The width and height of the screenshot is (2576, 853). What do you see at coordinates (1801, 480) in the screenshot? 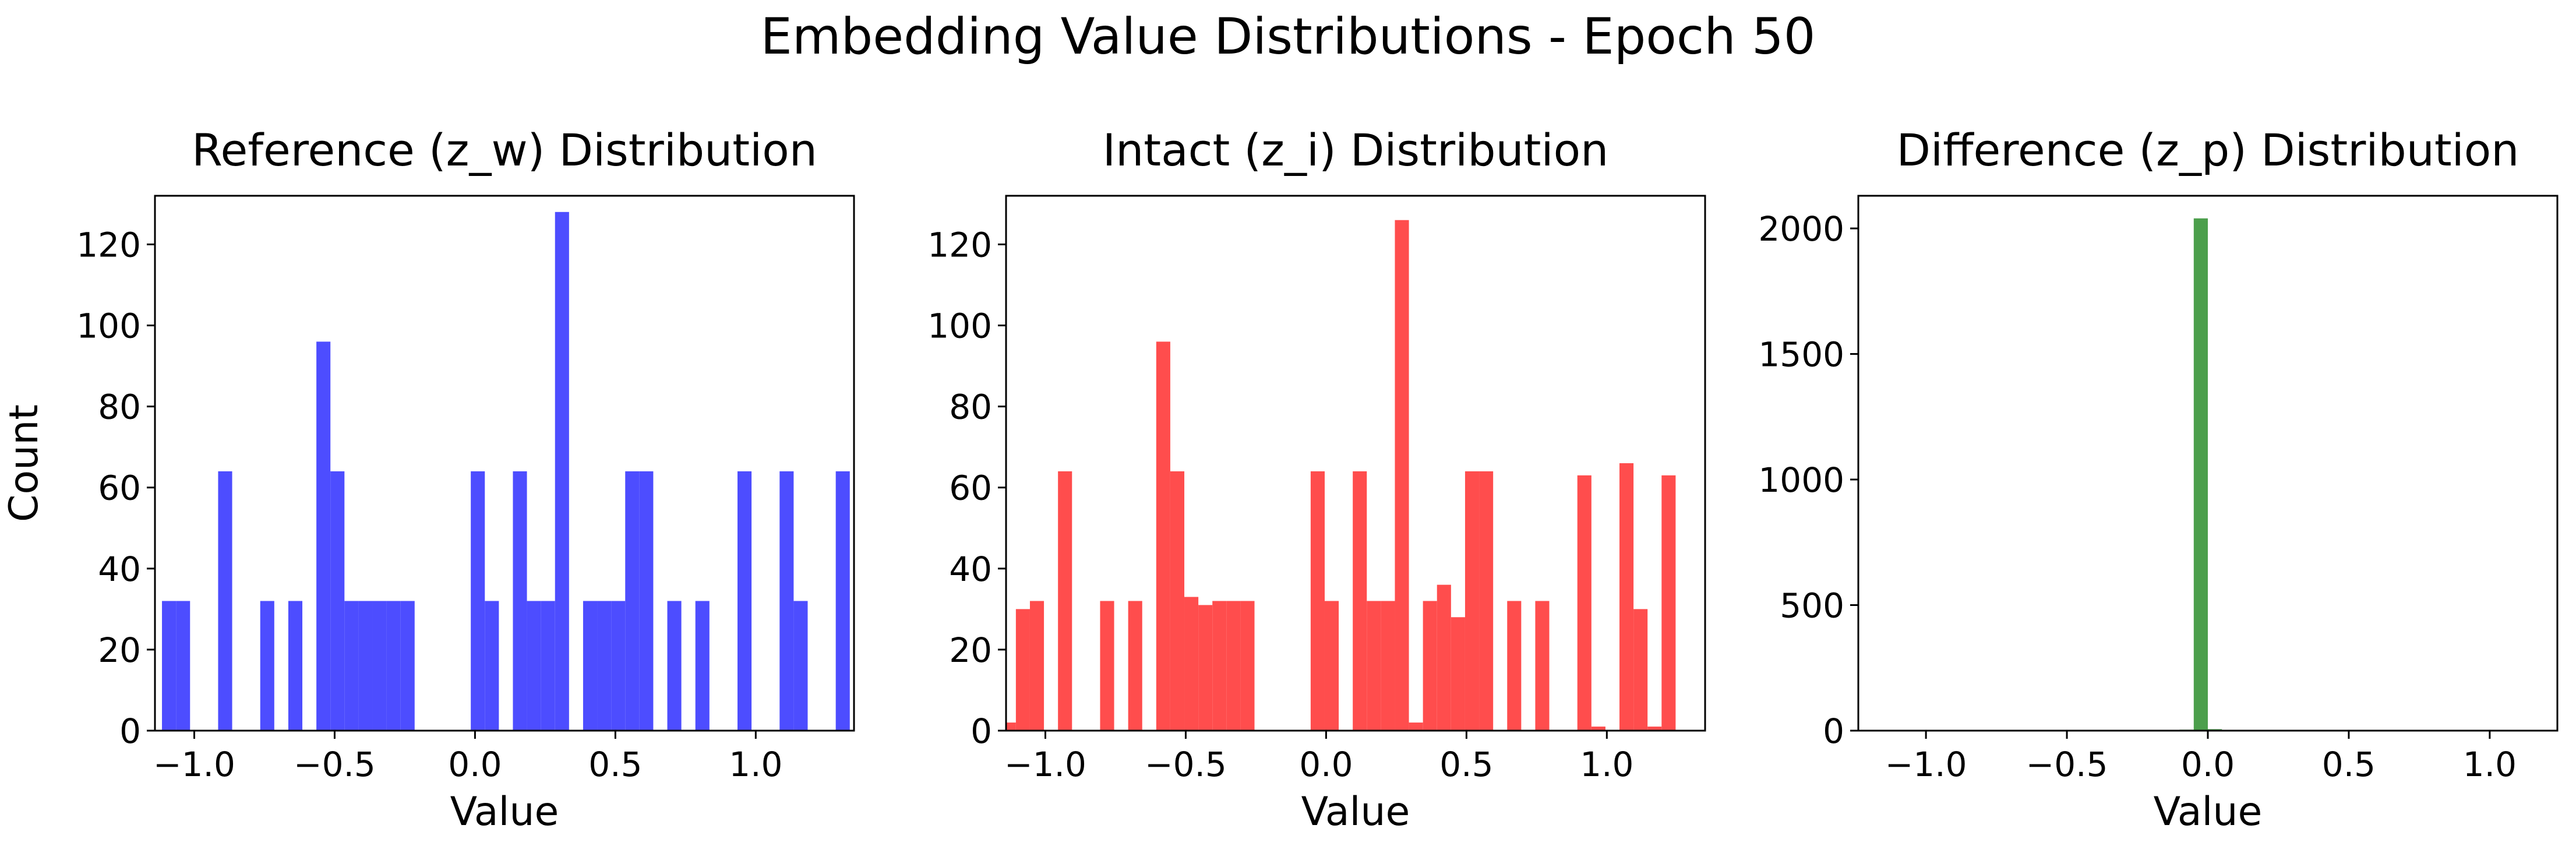
I see `y-tick-label: 1000` at bounding box center [1801, 480].